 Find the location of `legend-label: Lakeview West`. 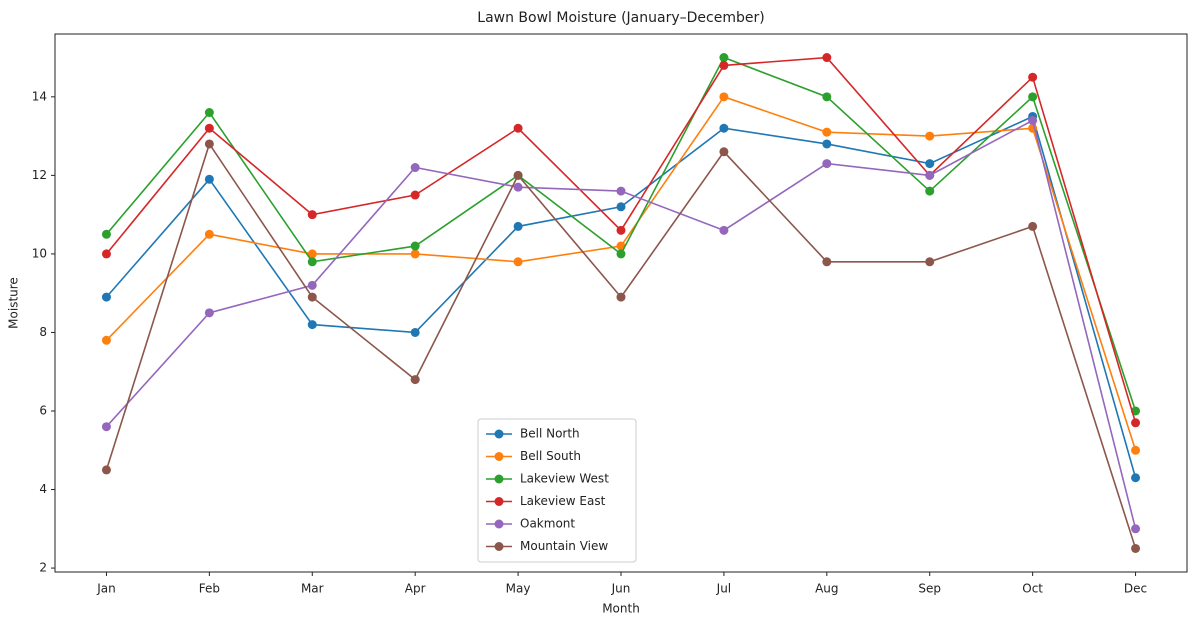

legend-label: Lakeview West is located at coordinates (564, 479).